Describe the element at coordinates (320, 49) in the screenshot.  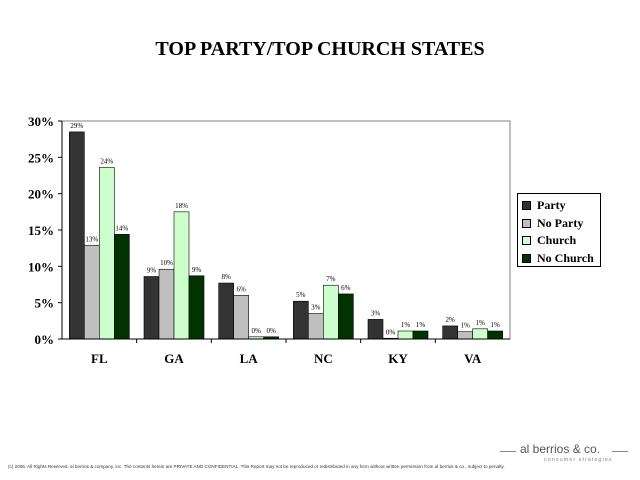
I see `chart-title: TOP PARTY/TOP CHURCH STATES` at that location.